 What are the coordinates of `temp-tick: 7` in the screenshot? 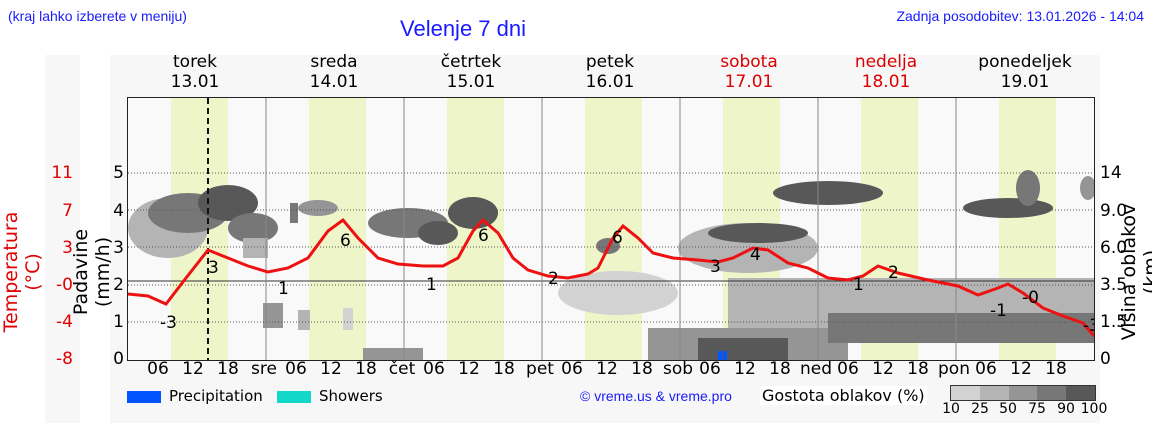 It's located at (67, 211).